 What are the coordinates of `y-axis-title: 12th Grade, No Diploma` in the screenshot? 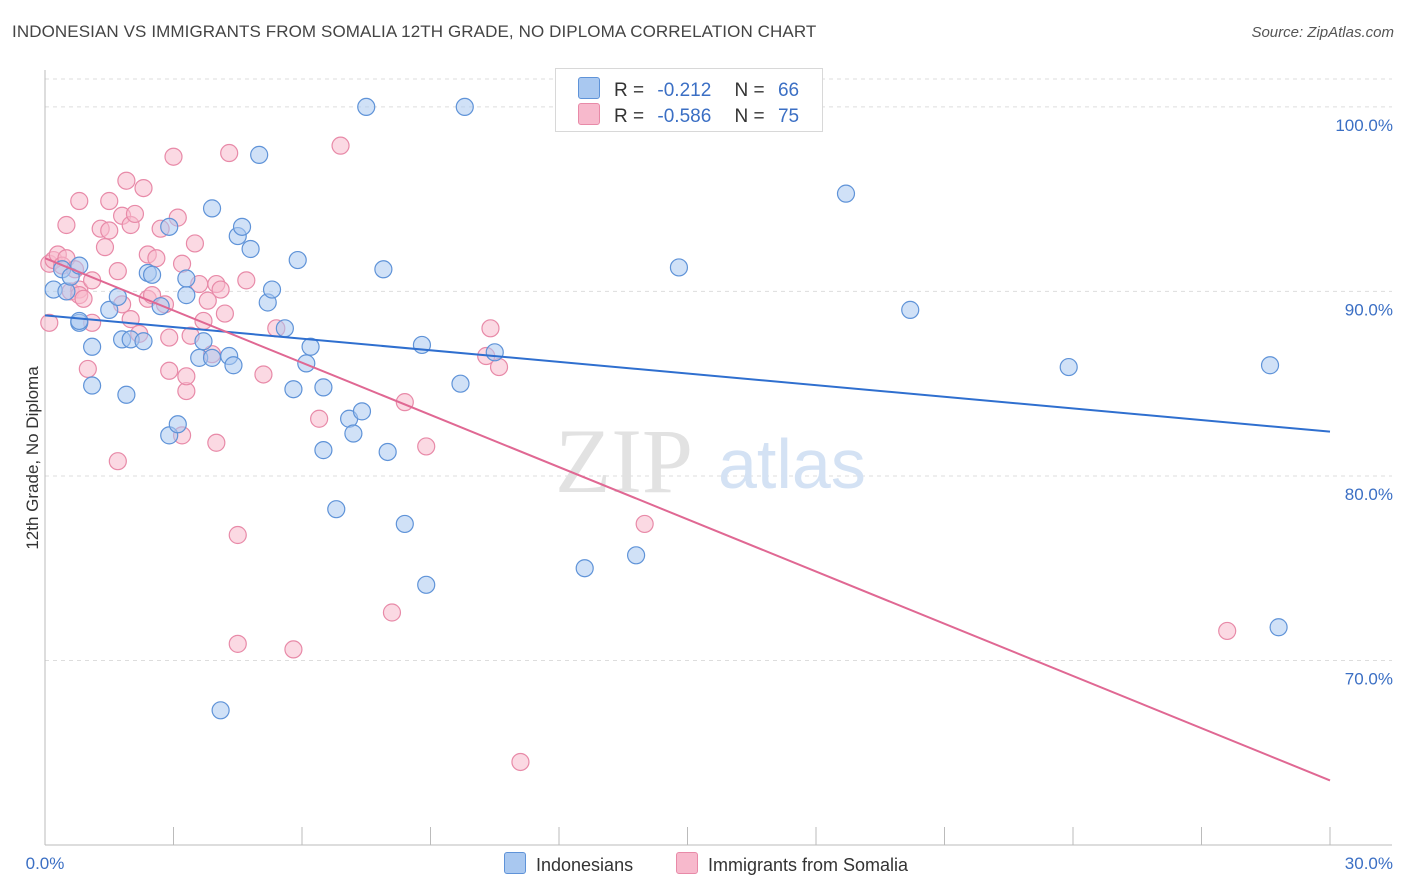 It's located at (32, 458).